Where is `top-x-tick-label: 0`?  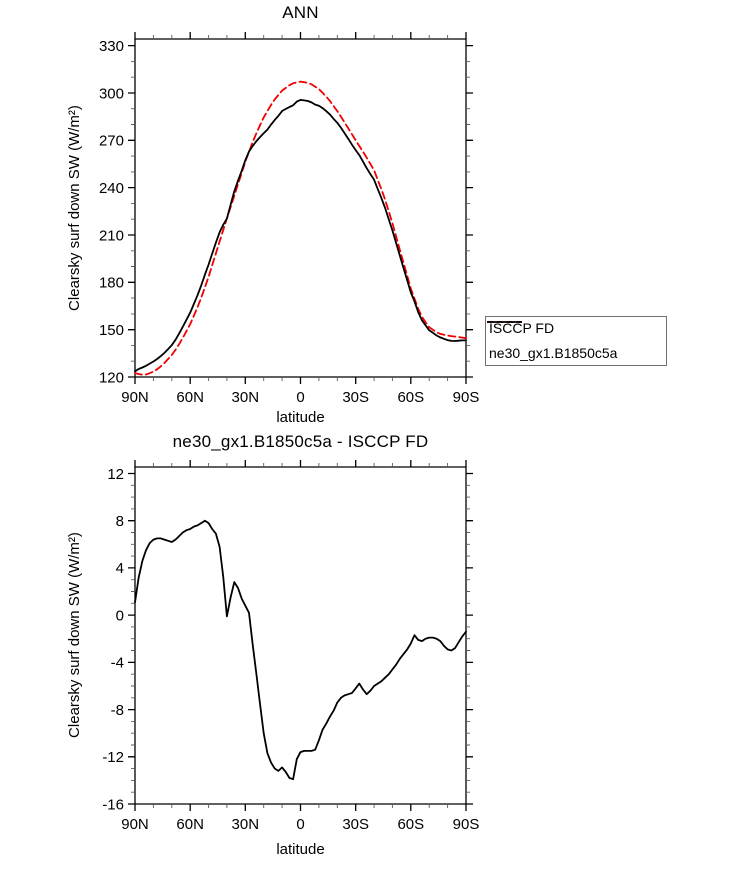 top-x-tick-label: 0 is located at coordinates (300, 397).